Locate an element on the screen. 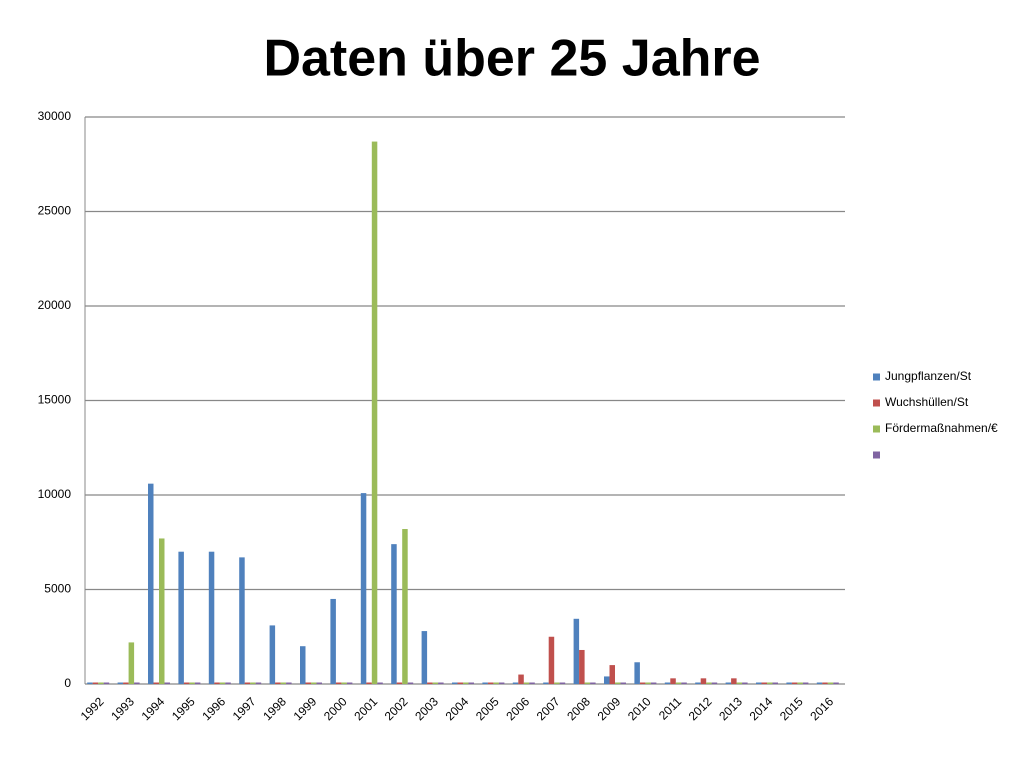 The image size is (1024, 768). legend-swatch is located at coordinates (876, 455).